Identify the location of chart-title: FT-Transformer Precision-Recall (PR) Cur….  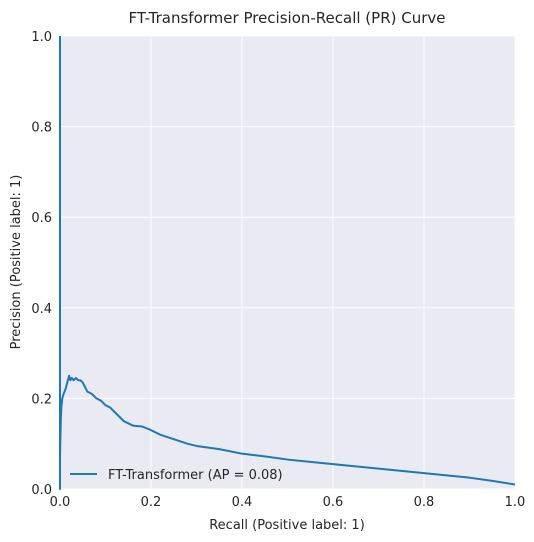
(286, 18).